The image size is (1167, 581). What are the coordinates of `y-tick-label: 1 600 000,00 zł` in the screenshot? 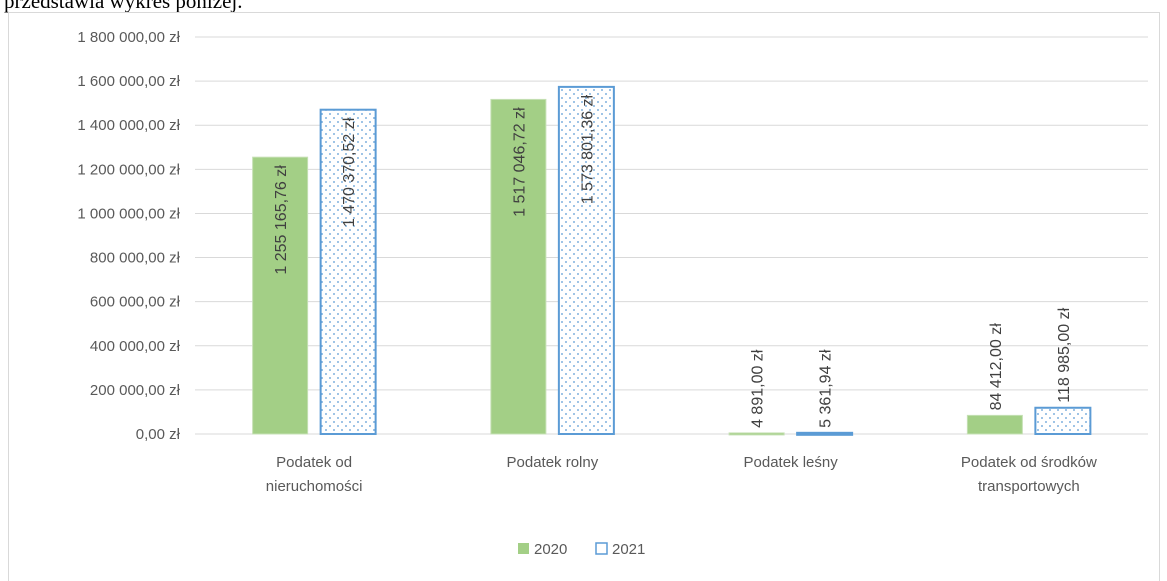 It's located at (128, 81).